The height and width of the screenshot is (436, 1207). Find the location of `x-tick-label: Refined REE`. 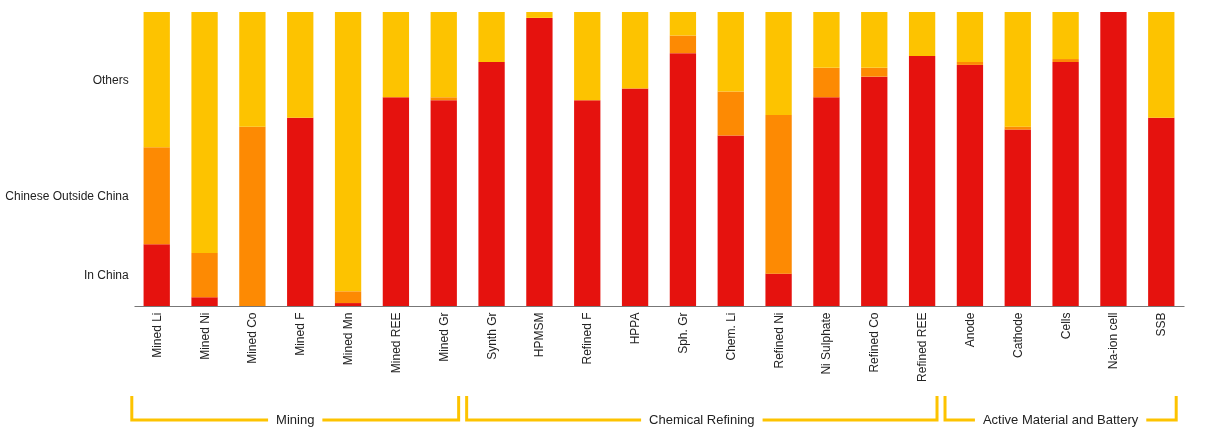

x-tick-label: Refined REE is located at coordinates (922, 347).